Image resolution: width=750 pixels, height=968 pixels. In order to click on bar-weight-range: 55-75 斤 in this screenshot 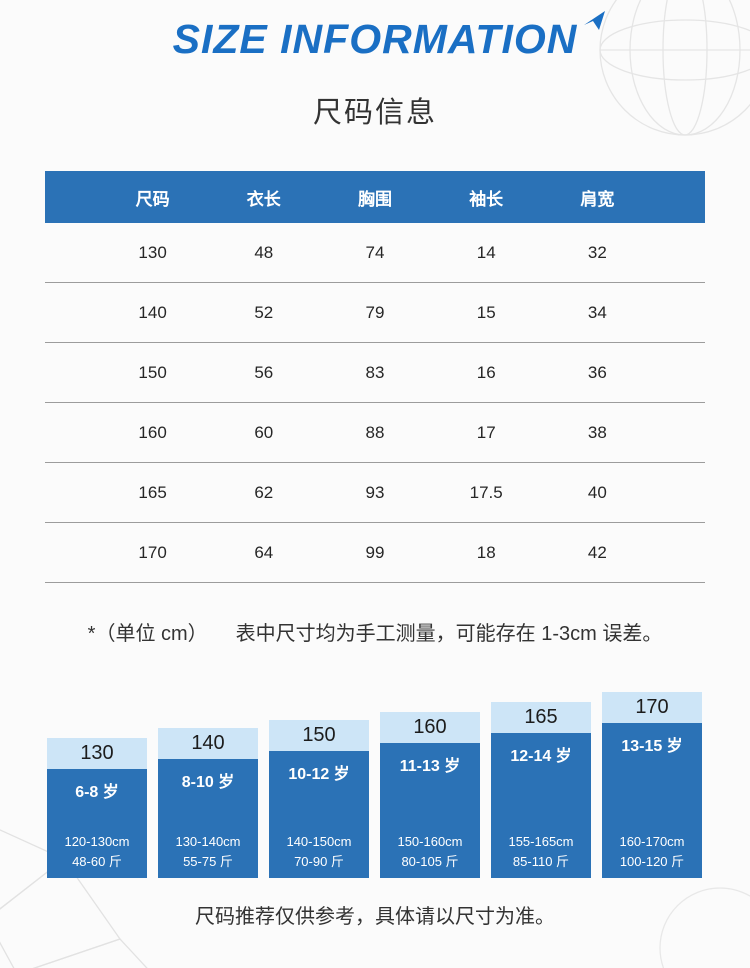, I will do `click(208, 861)`.